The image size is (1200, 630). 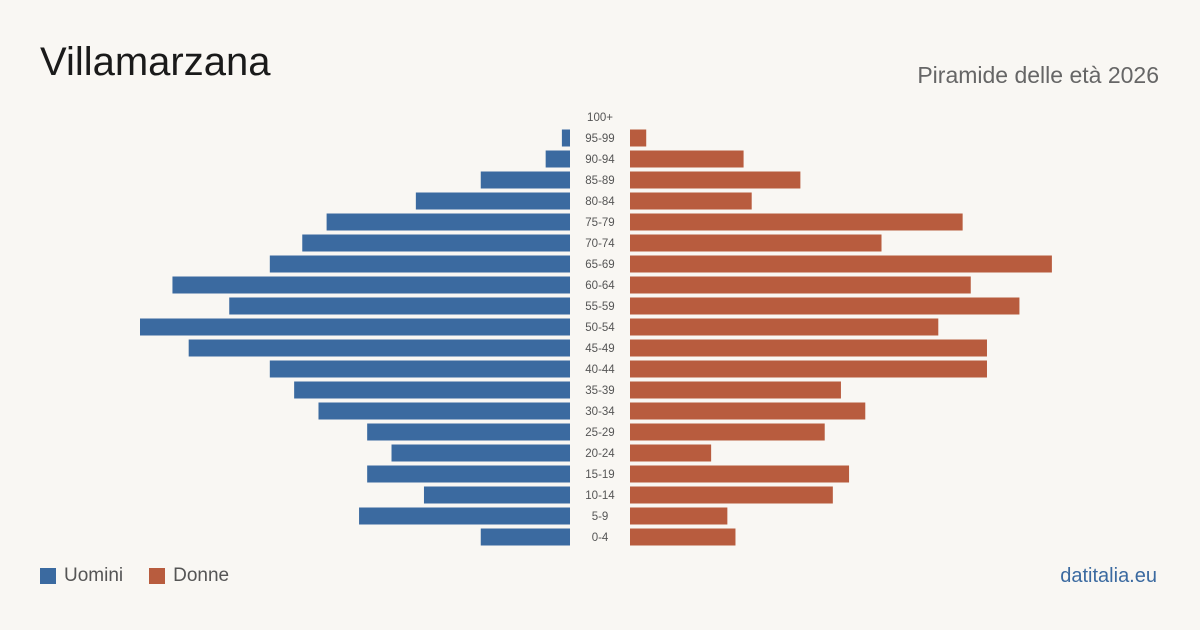 What do you see at coordinates (600, 202) in the screenshot?
I see `age-tick-label: 80-84` at bounding box center [600, 202].